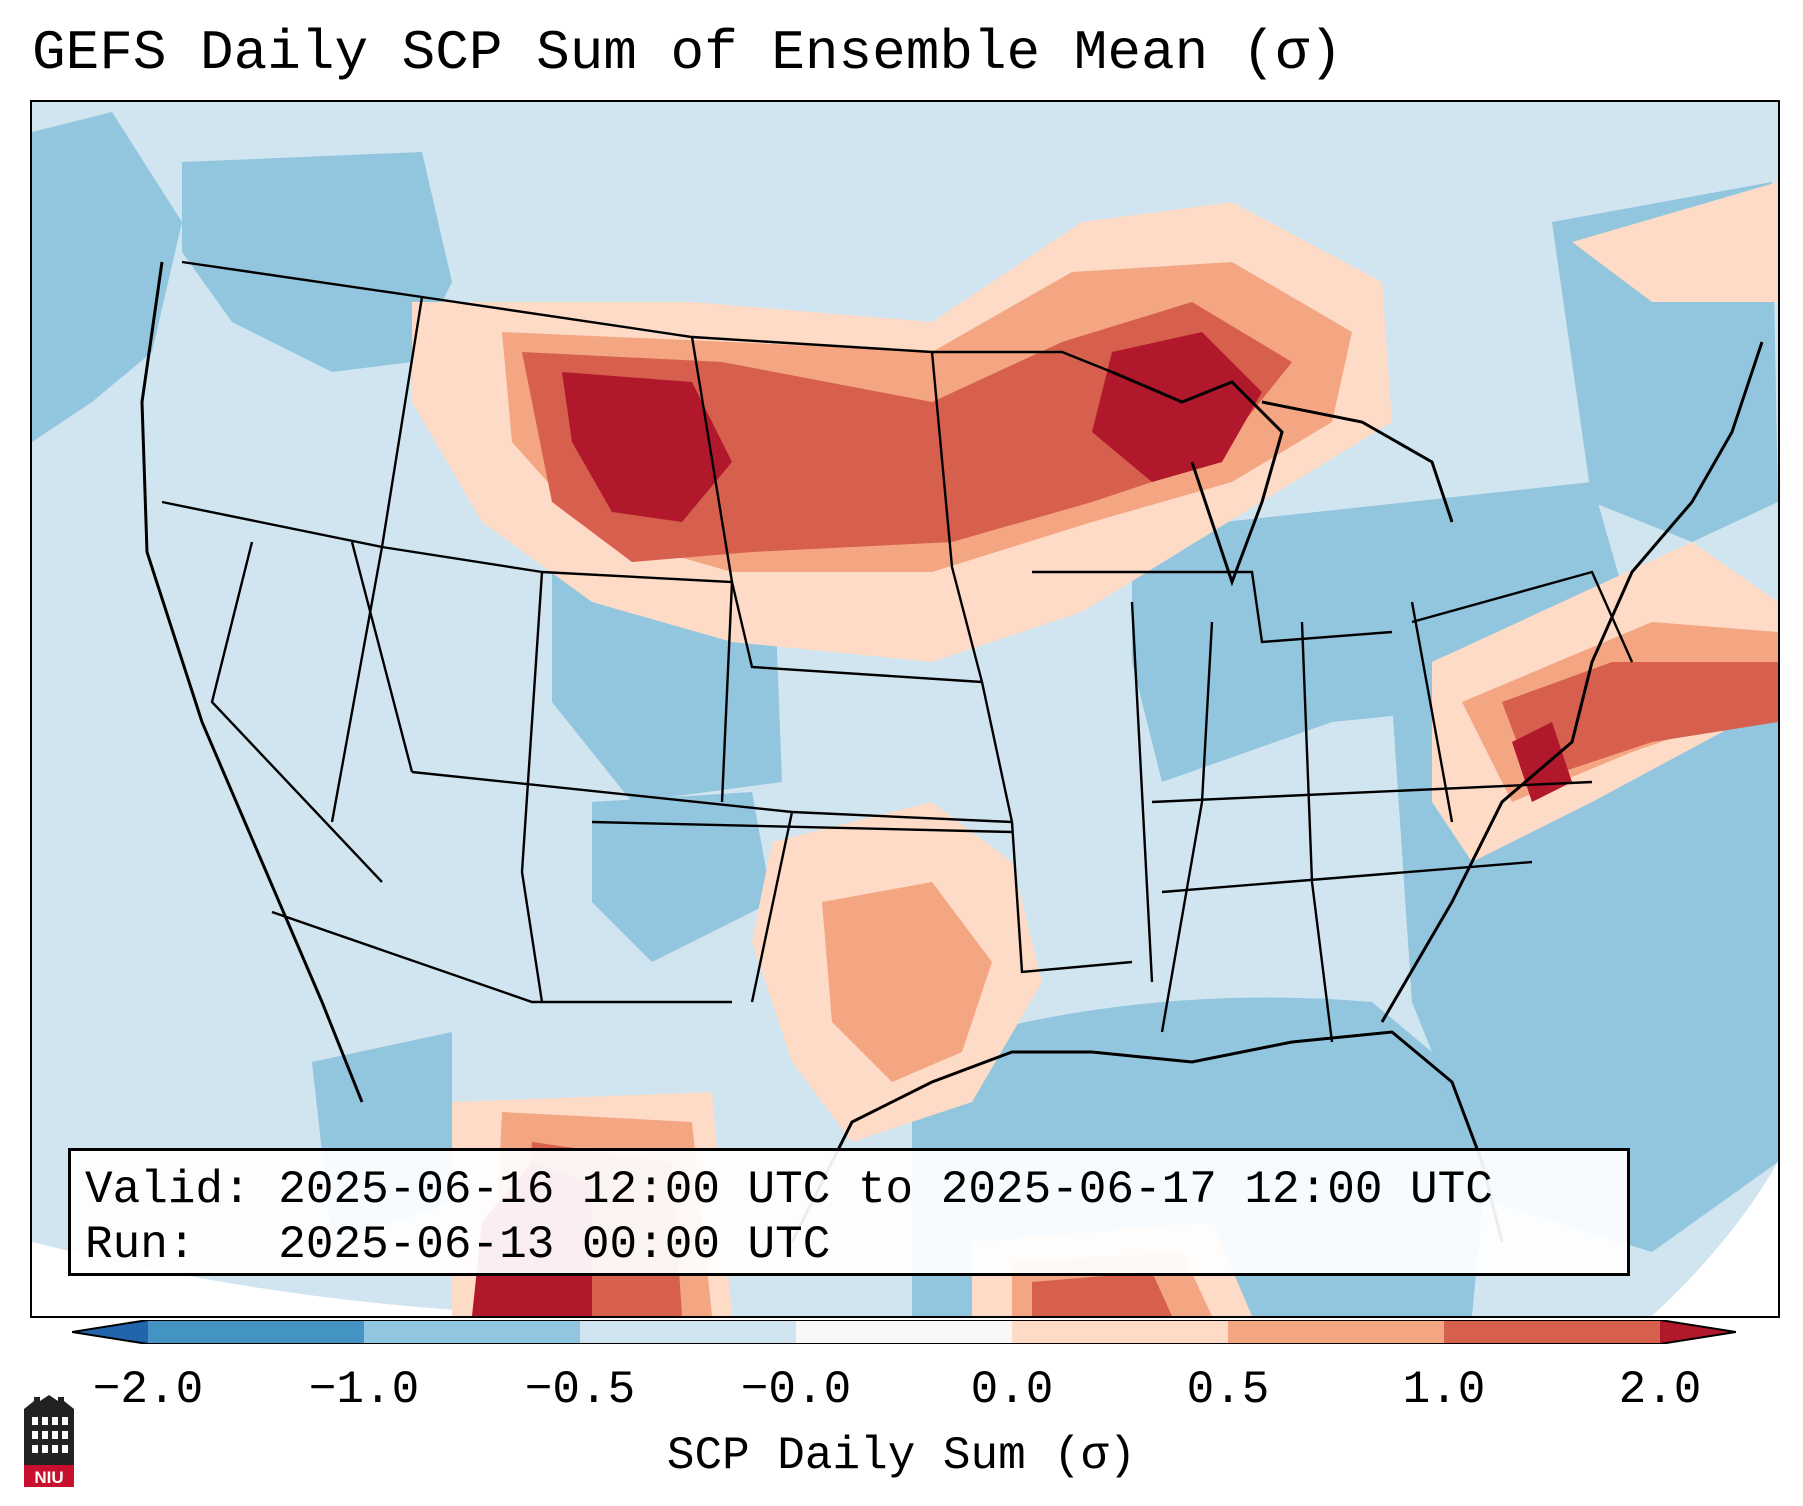  I want to click on niu-logo: NIU, so click(49, 1441).